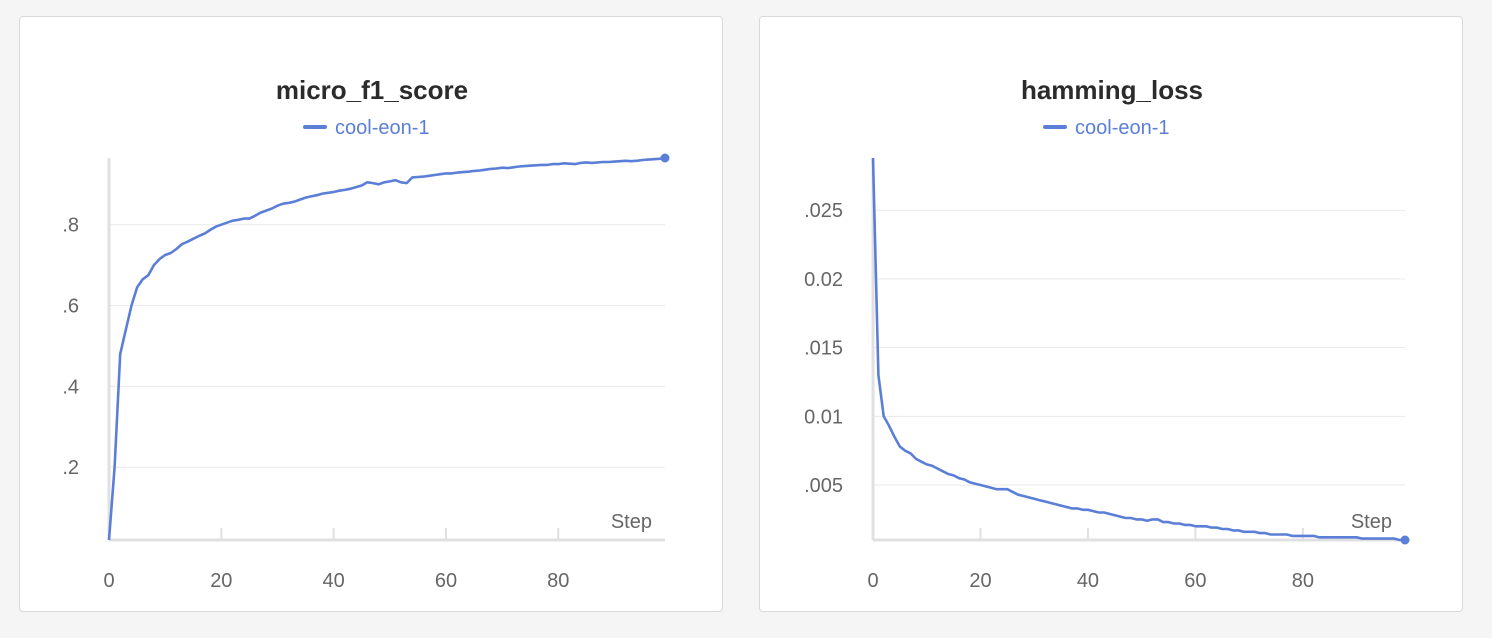 This screenshot has height=638, width=1492. What do you see at coordinates (70, 226) in the screenshot?
I see `y-tick-label: .8` at bounding box center [70, 226].